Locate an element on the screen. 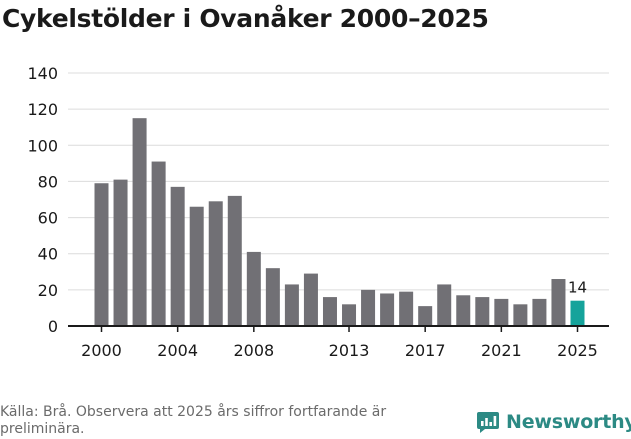  bar-2022 is located at coordinates (520, 315).